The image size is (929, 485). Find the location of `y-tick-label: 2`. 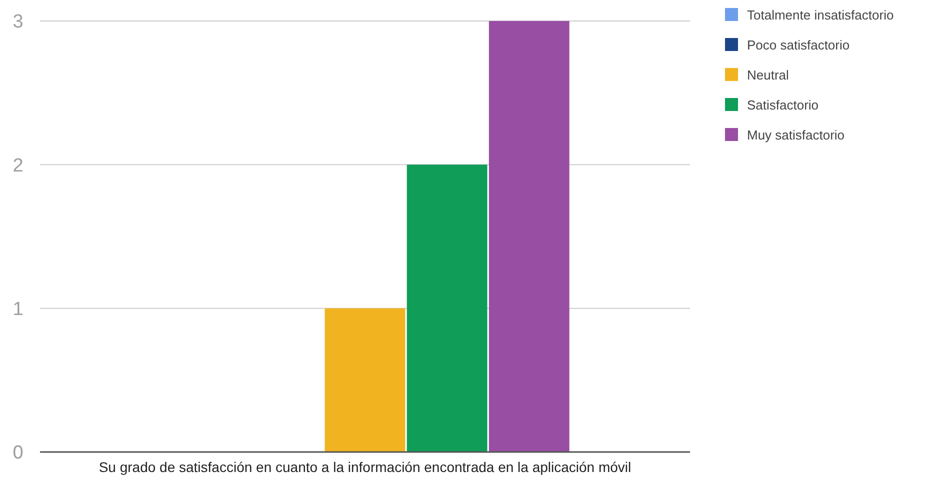

y-tick-label: 2 is located at coordinates (18, 165).